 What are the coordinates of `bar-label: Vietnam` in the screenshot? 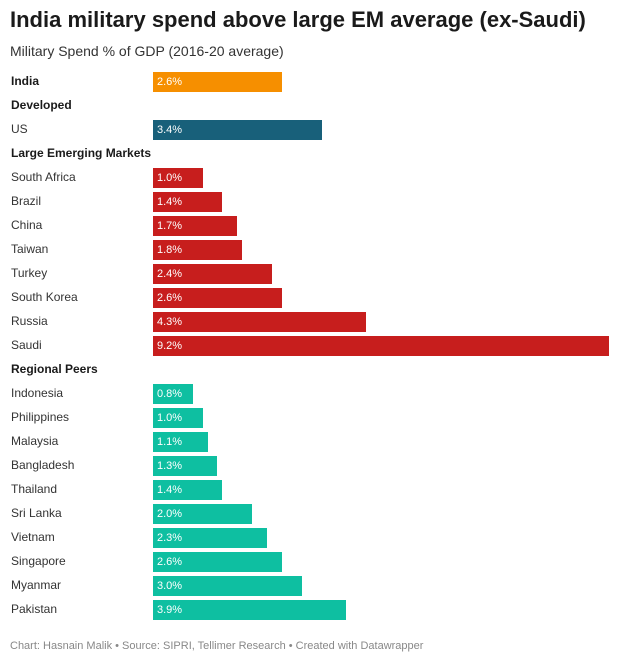 It's located at (33, 537).